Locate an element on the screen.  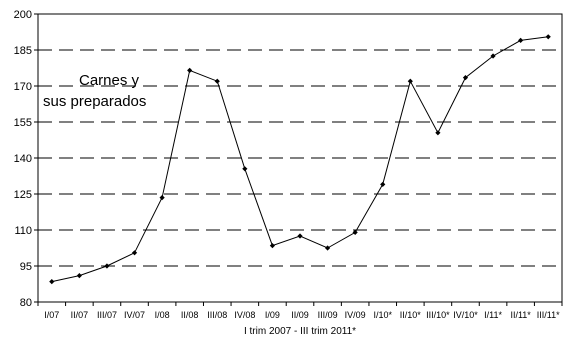
y-tick-label: 80 is located at coordinates (26, 303).